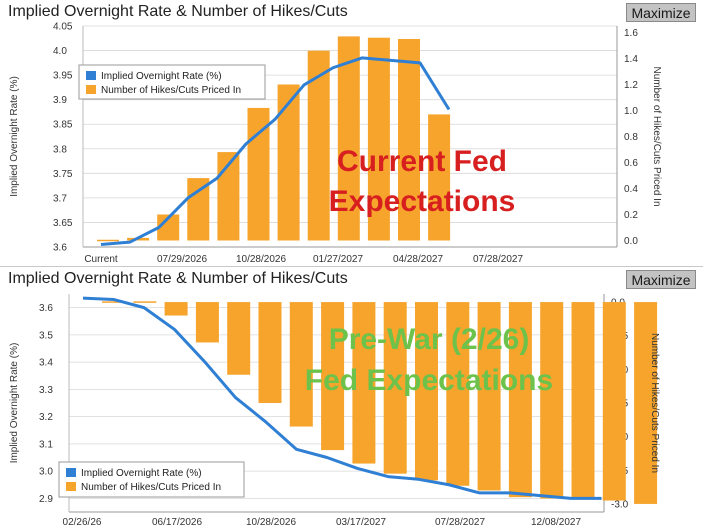 This screenshot has width=703, height=532. I want to click on x-tick-label: 04/28/2027, so click(418, 259).